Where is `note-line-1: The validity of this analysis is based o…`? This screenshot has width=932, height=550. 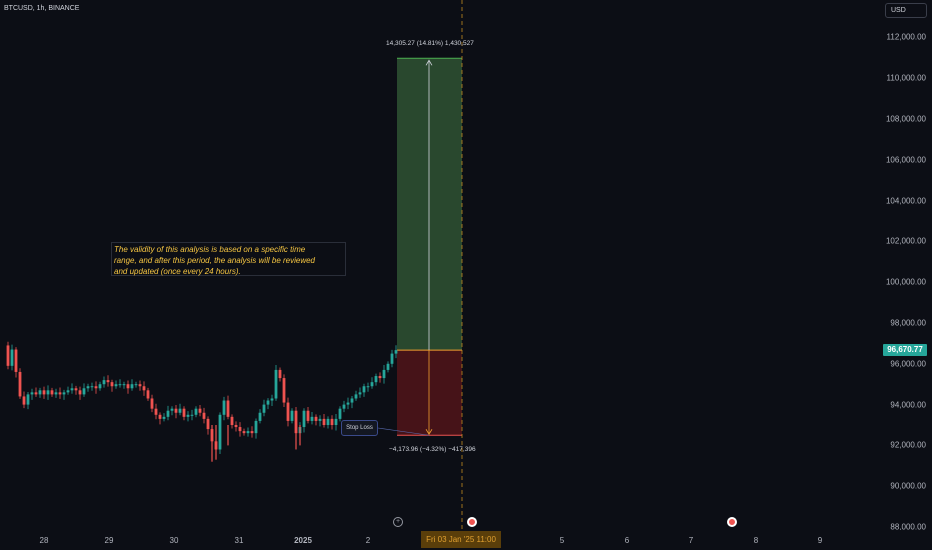
note-line-1: The validity of this analysis is based o… is located at coordinates (210, 249).